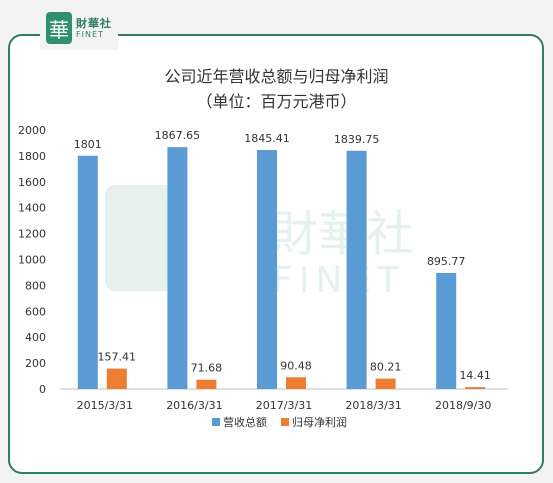 Image resolution: width=553 pixels, height=483 pixels. Describe the element at coordinates (386, 367) in the screenshot. I see `data-label-net-profit: 80.21` at that location.